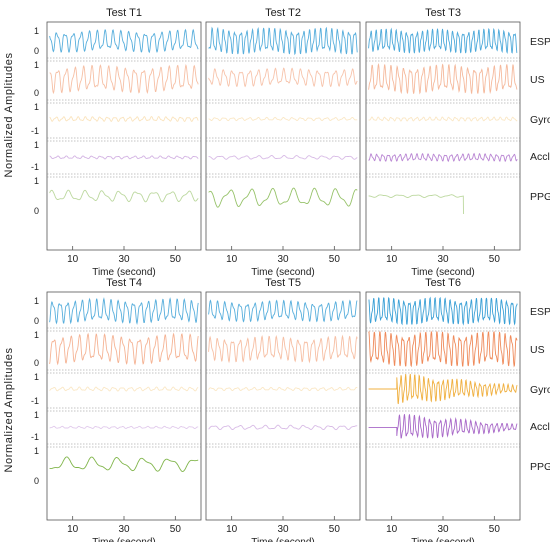 Image resolution: width=550 pixels, height=542 pixels. I want to click on panel-title: Test T4, so click(124, 283).